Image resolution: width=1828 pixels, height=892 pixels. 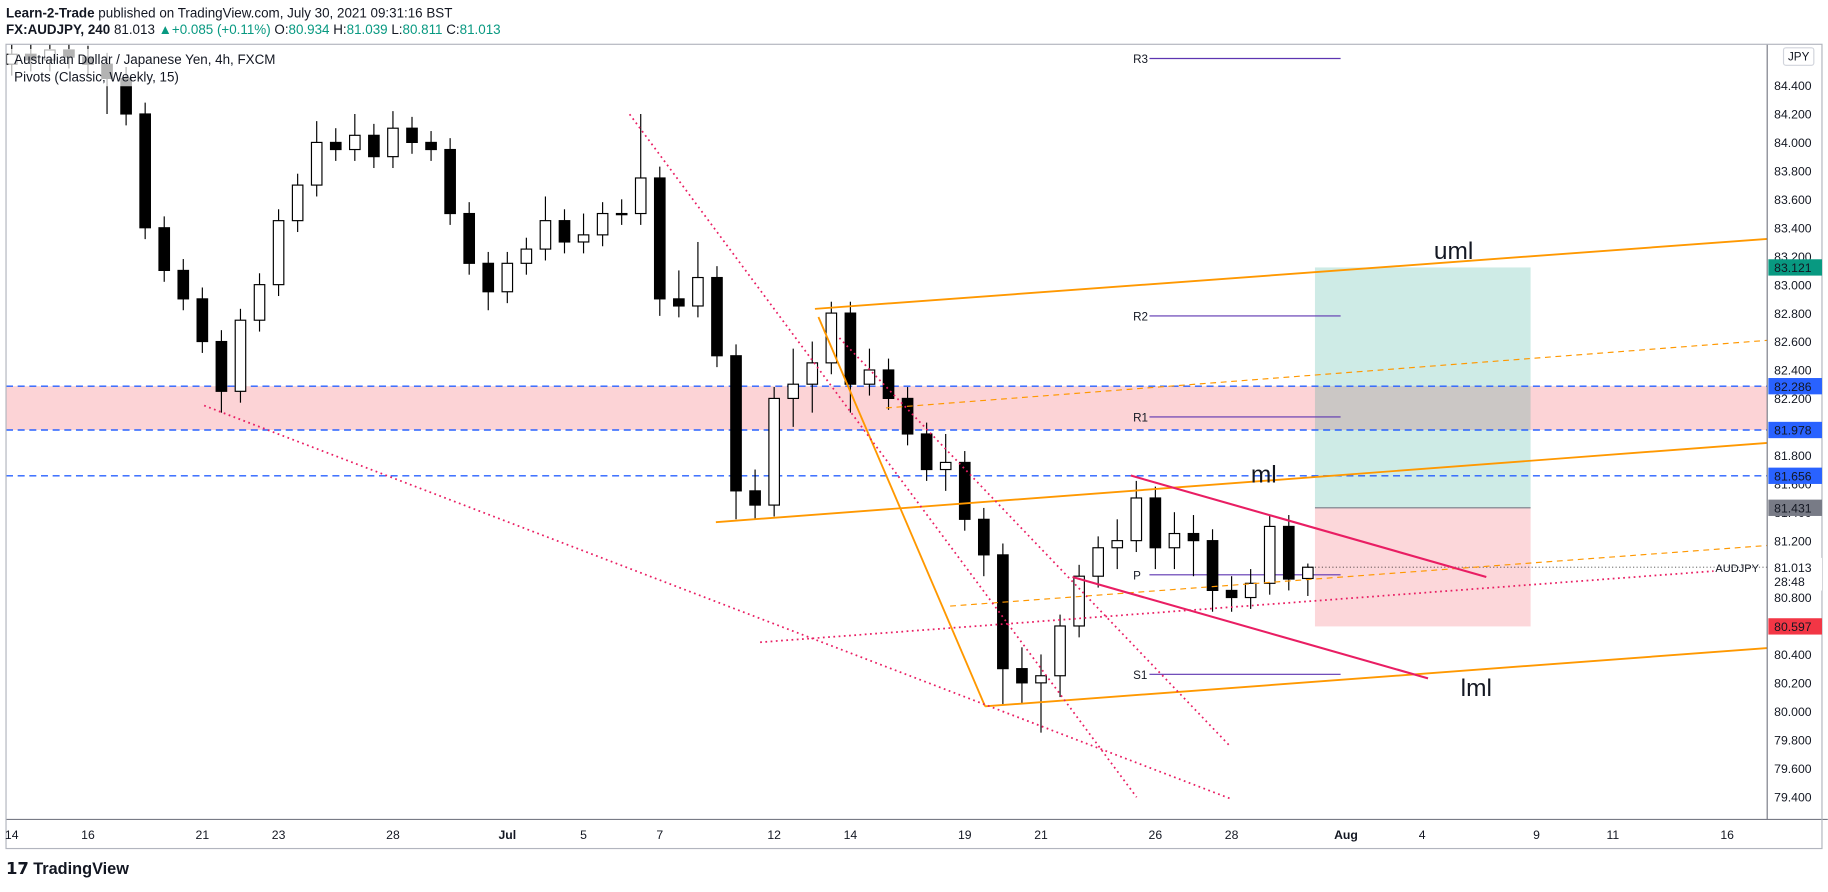 I want to click on change-arrow: ▲, so click(x=165, y=29).